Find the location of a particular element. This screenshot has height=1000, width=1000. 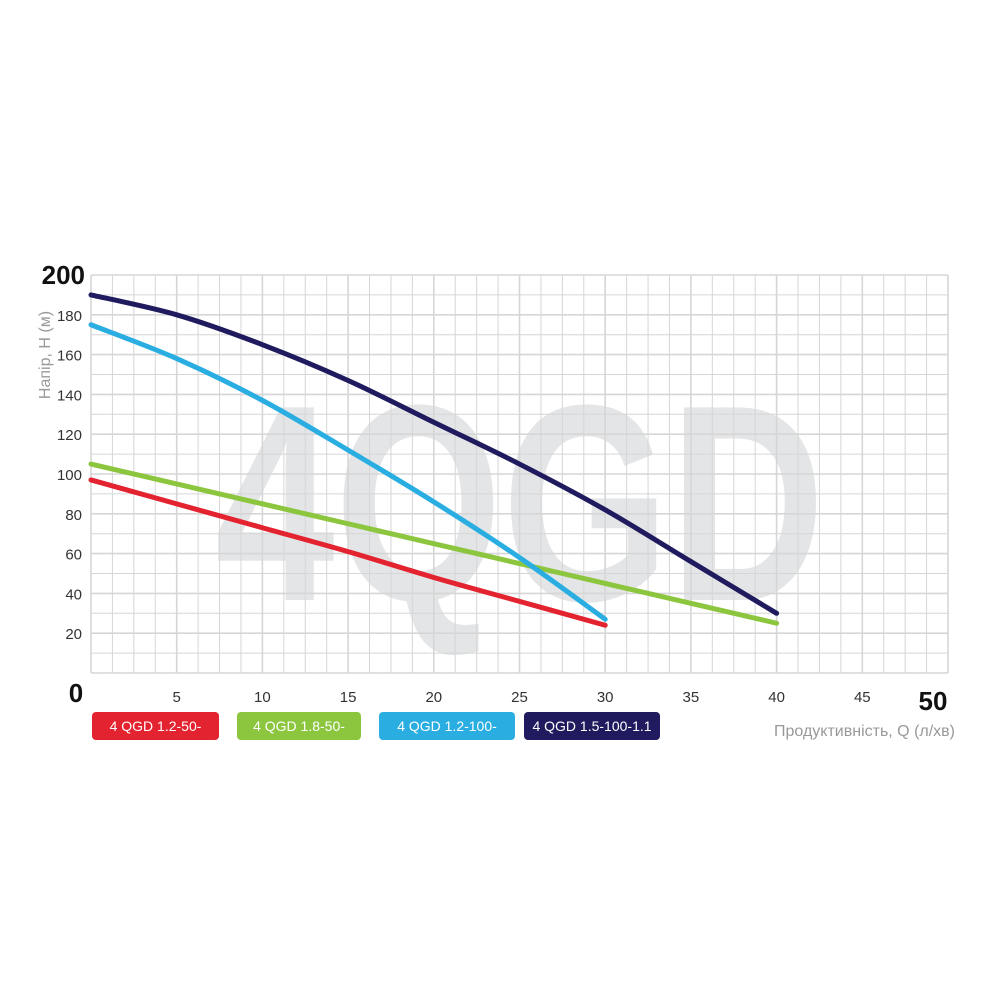

y-axis-label: Напір, H (м) is located at coordinates (45, 355).